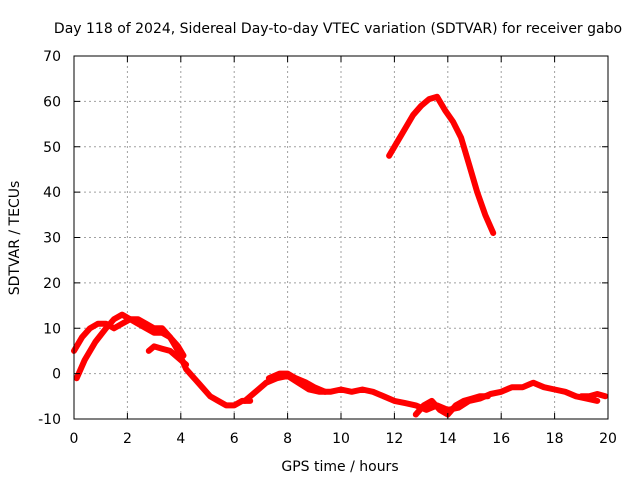  I want to click on x-tick-label: 0, so click(74, 439).